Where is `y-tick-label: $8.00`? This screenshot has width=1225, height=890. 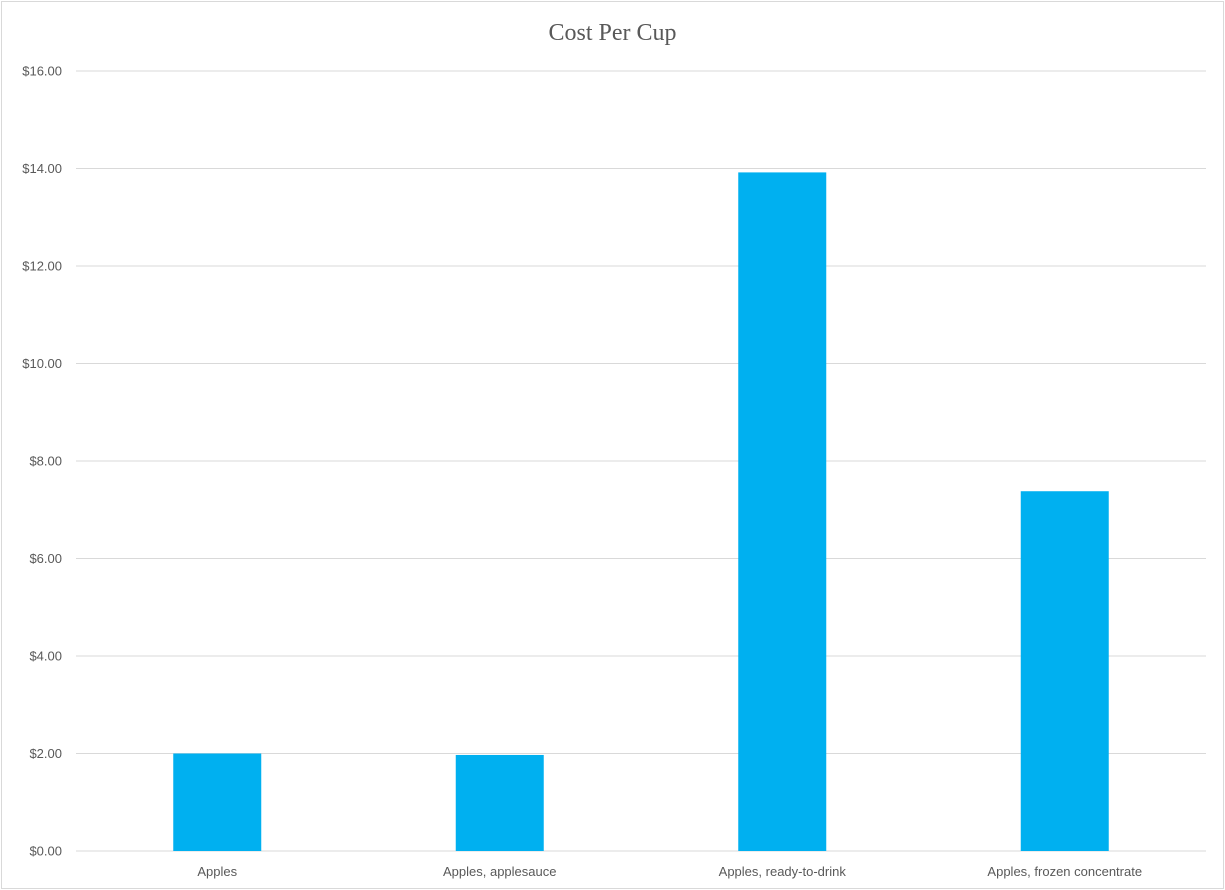 y-tick-label: $8.00 is located at coordinates (45, 461).